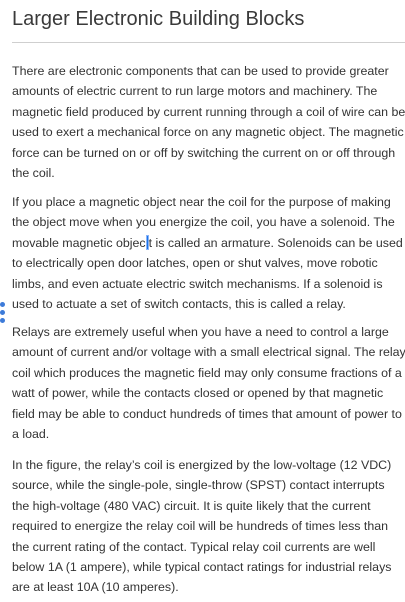 The width and height of the screenshot is (405, 602). What do you see at coordinates (158, 19) in the screenshot?
I see `page-title: Larger Electronic Building Blocks` at bounding box center [158, 19].